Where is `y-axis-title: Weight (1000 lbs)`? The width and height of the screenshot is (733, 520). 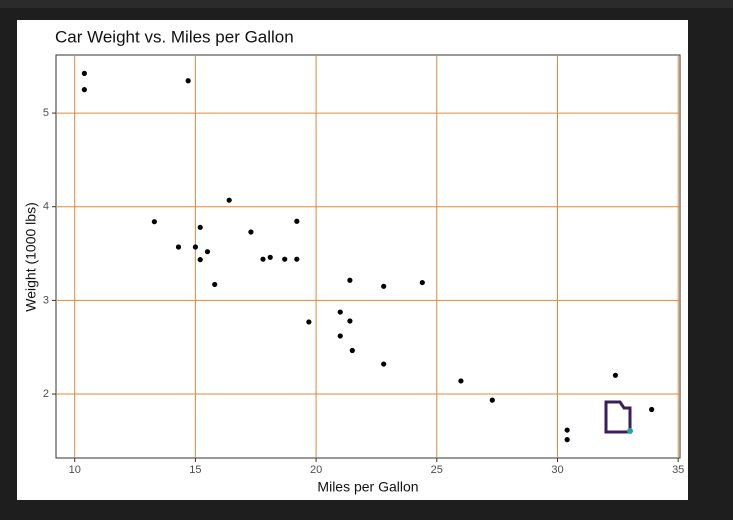
y-axis-title: Weight (1000 lbs) is located at coordinates (31, 256).